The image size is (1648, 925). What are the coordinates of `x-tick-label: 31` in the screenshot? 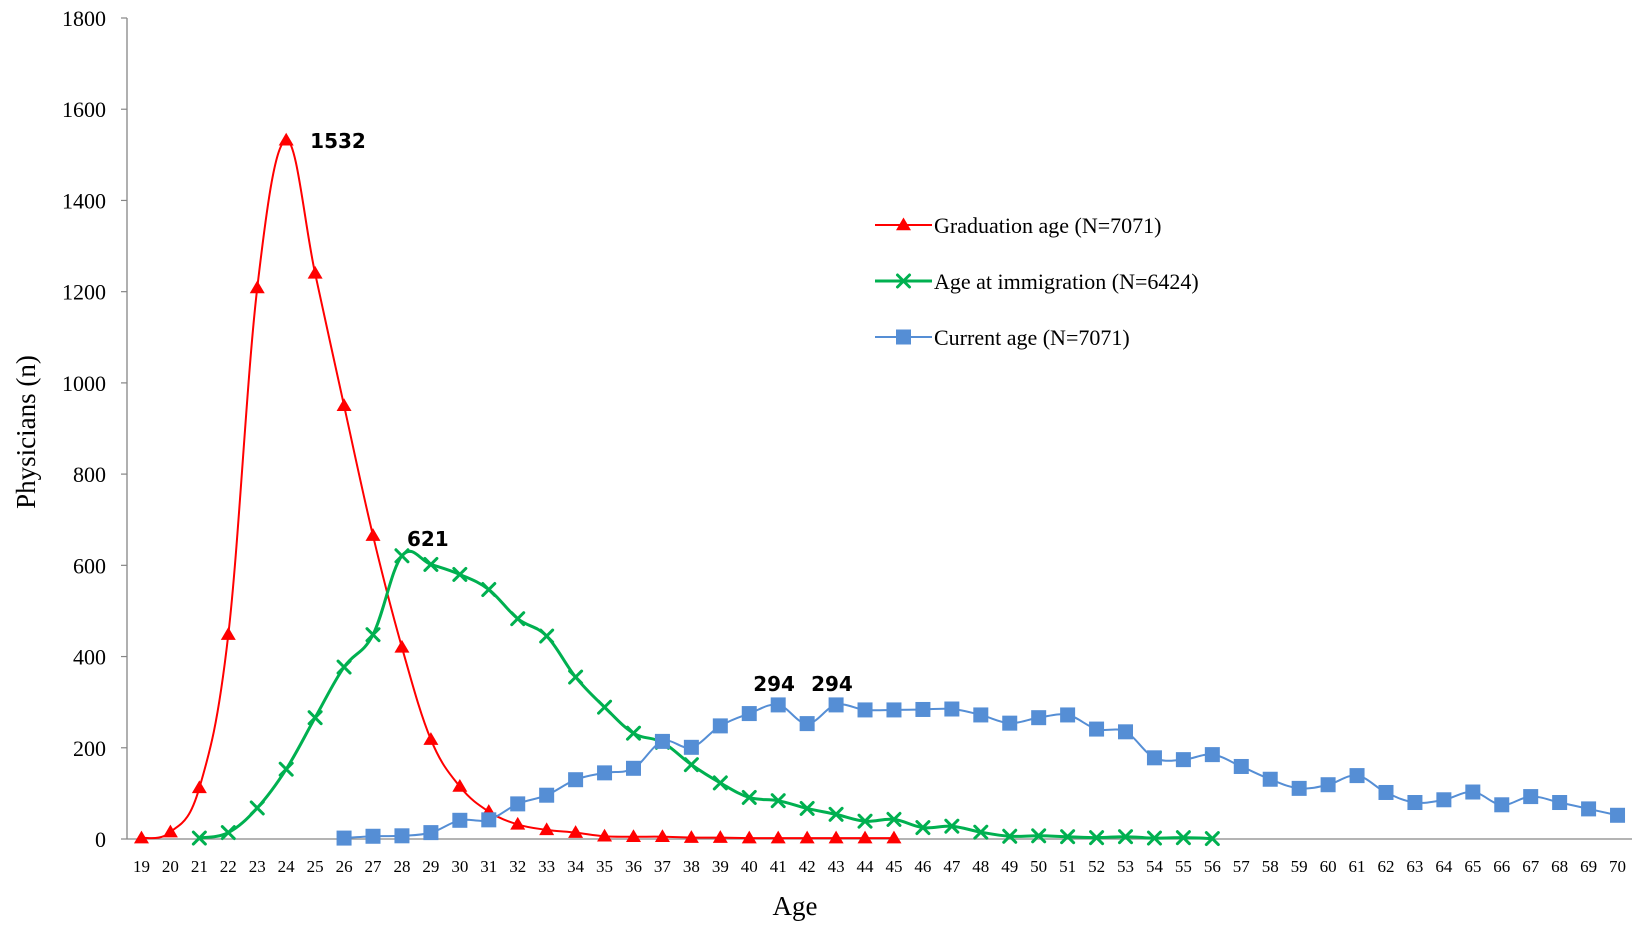 It's located at (488, 866).